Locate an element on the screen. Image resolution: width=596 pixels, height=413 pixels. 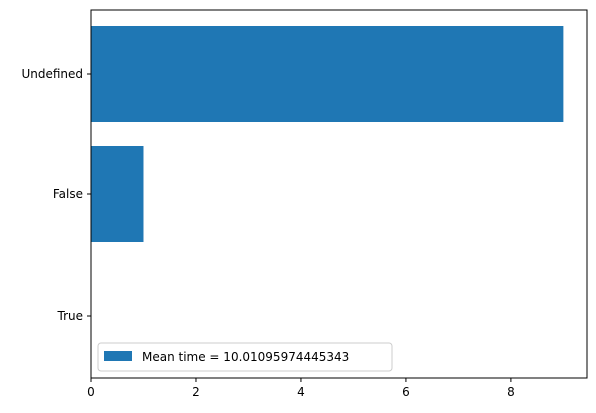
y-axis: True False Undefined is located at coordinates (56, 195).